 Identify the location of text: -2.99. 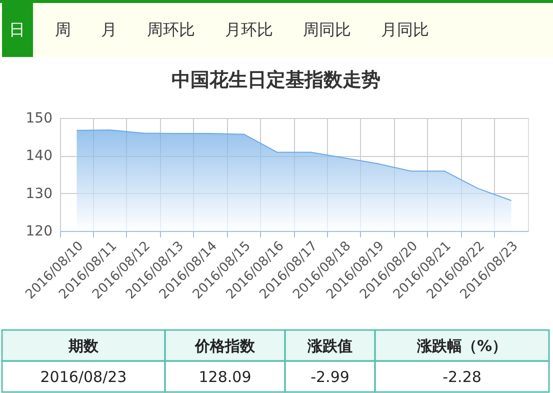
(330, 377).